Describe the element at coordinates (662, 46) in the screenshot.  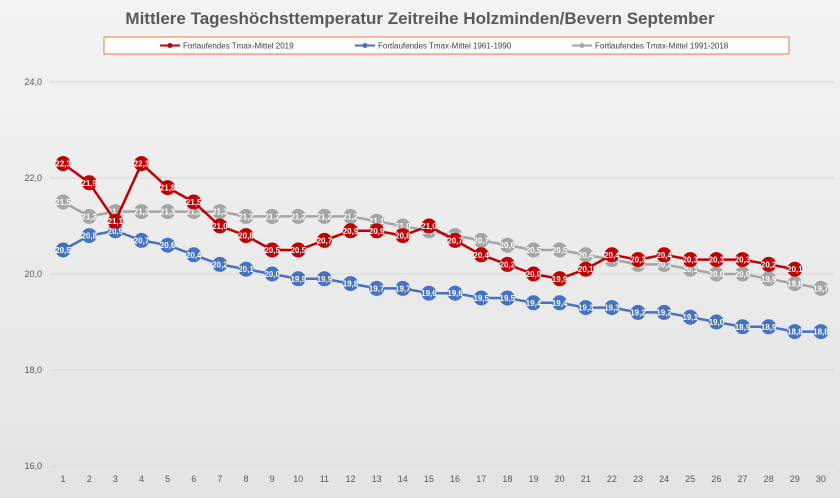
I see `legend-entry: Fortlaufendes Tmax-Mittel 1991-2018` at that location.